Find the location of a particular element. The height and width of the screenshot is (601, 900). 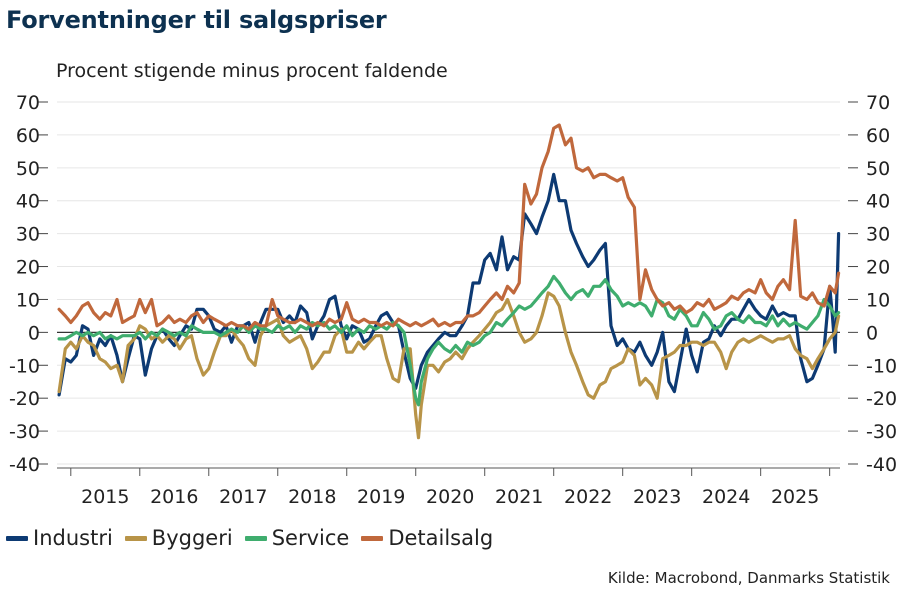

x-tick-label-2022: 2022 is located at coordinates (588, 497).